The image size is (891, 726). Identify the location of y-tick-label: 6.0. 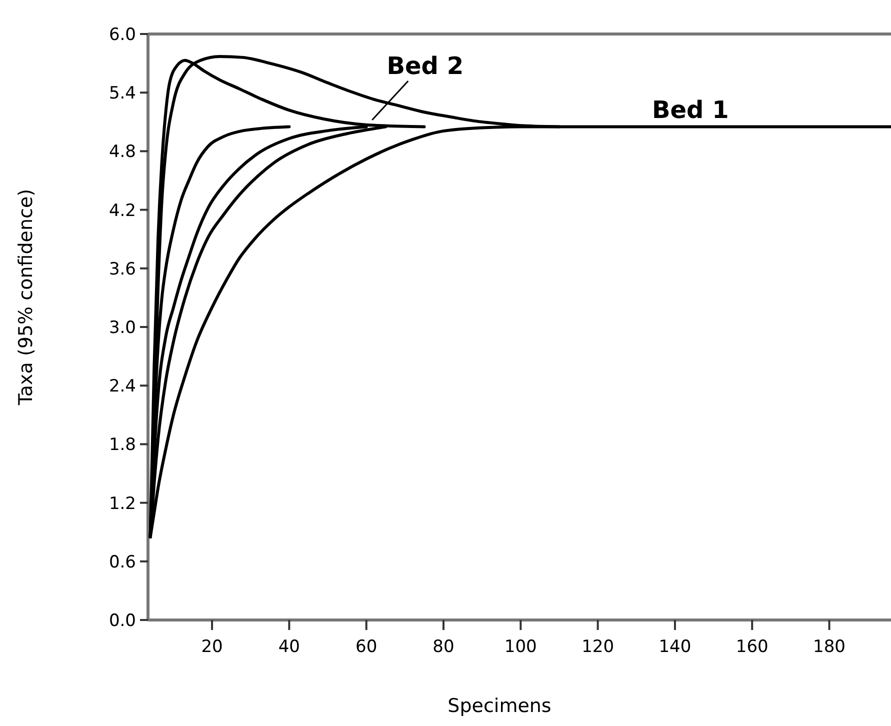
(122, 34).